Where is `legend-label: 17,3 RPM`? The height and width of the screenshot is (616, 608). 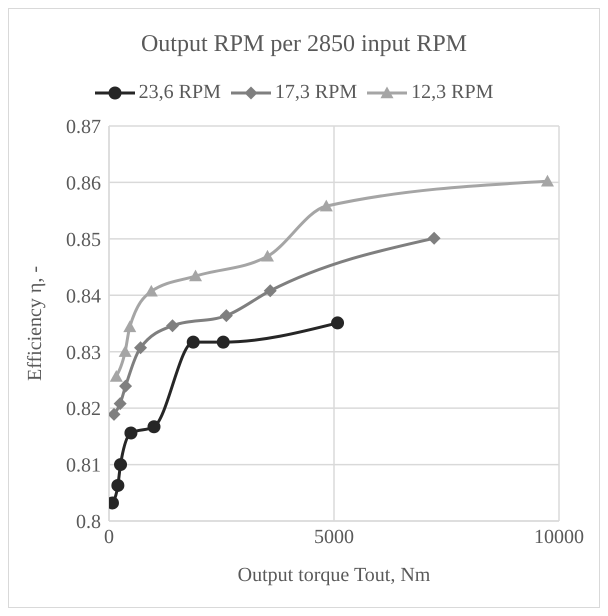
legend-label: 17,3 RPM is located at coordinates (316, 92).